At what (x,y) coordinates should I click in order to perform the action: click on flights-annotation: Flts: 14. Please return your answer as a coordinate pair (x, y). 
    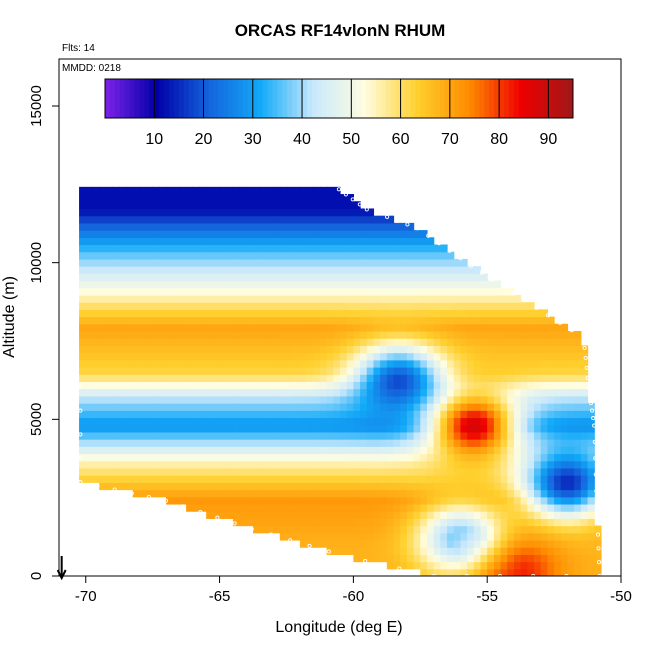
    Looking at the image, I should click on (78, 48).